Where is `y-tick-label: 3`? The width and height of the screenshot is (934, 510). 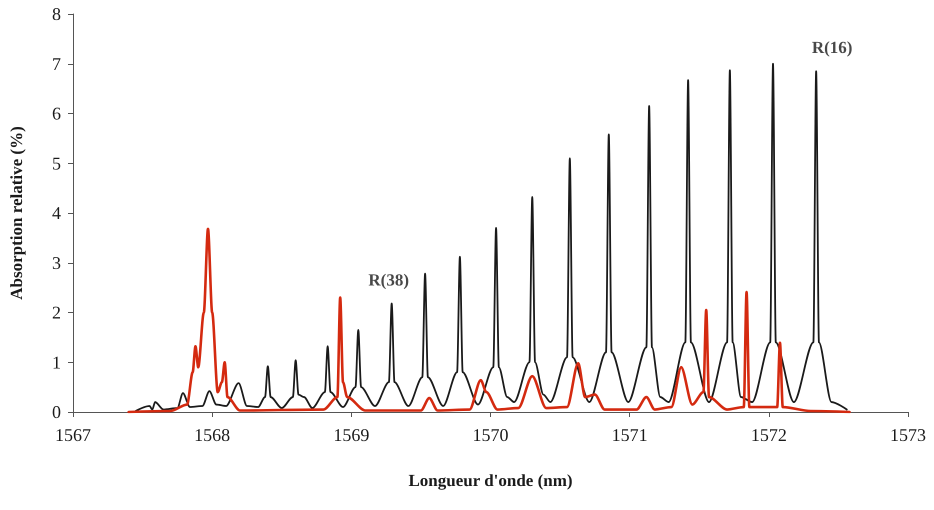 y-tick-label: 3 is located at coordinates (56, 262).